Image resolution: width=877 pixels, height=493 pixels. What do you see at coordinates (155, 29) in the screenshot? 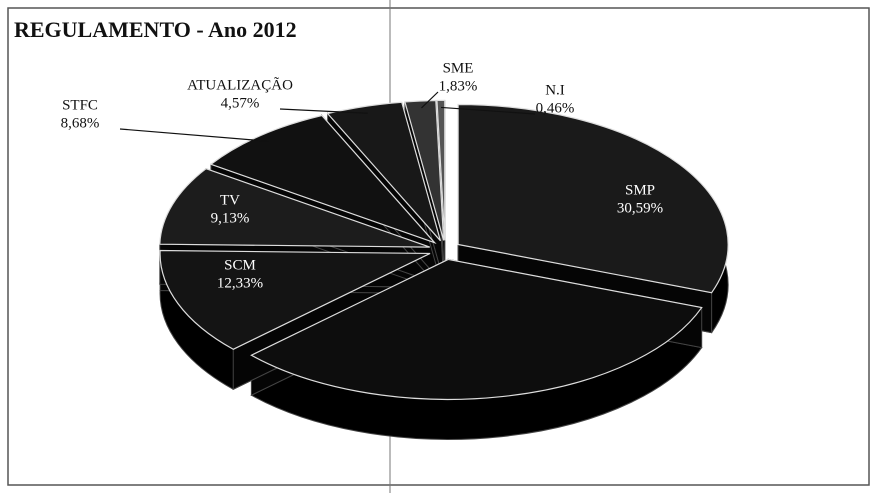
I see `chart-title: REGULAMENTO - Ano 2012` at bounding box center [155, 29].